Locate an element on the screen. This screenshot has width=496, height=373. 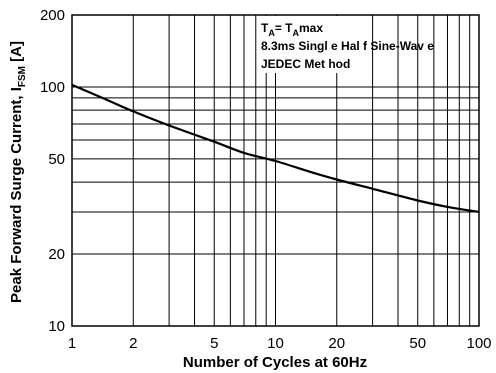
x-axis-title: Number of Cycles at 60Hz is located at coordinates (275, 362).